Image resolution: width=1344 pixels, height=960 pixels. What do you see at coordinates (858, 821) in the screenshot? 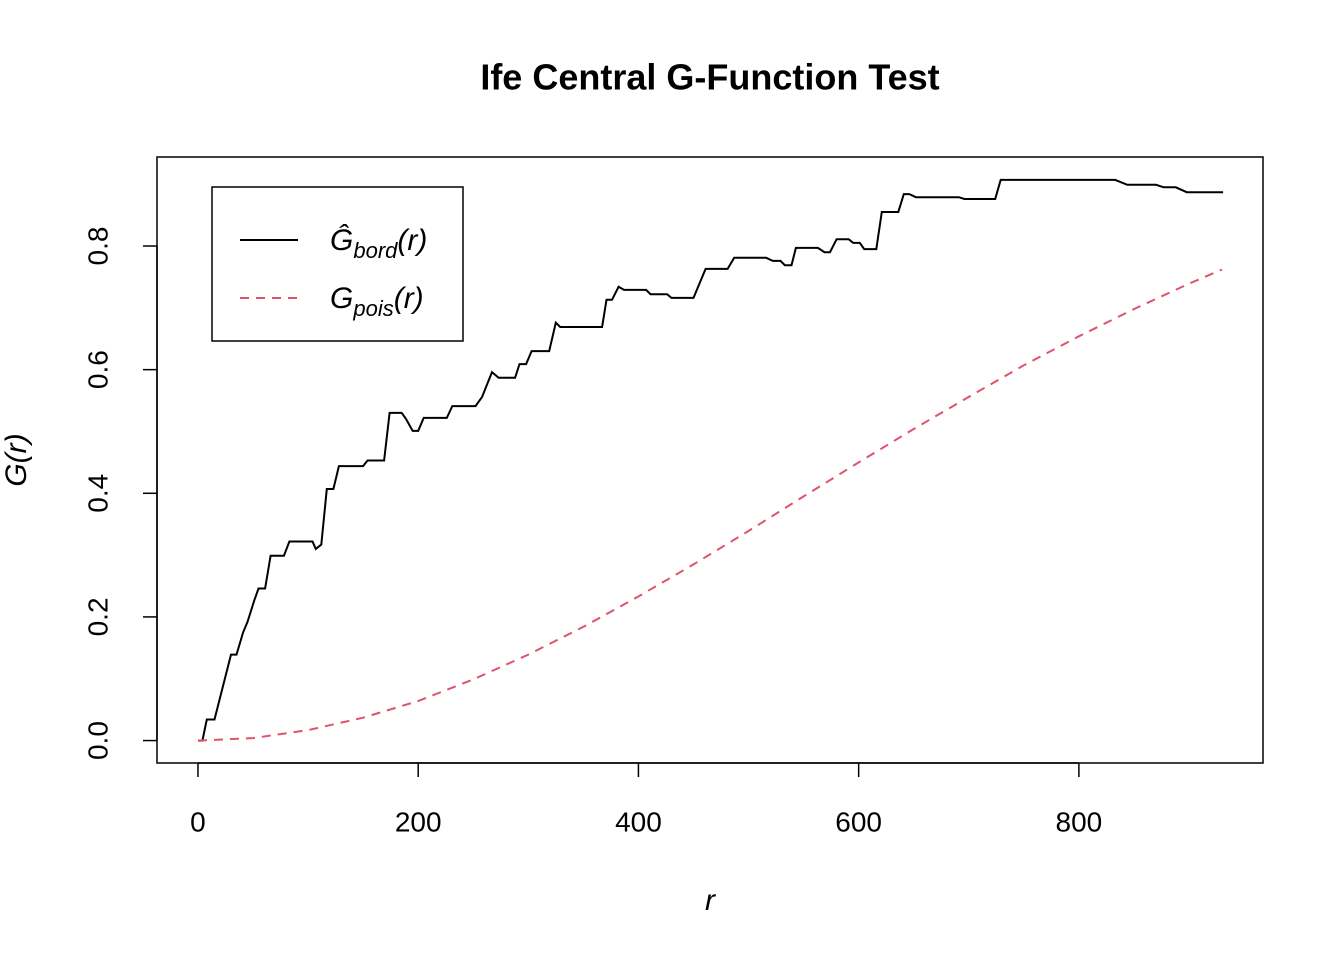
I see `x-tick-label: 600` at bounding box center [858, 821].